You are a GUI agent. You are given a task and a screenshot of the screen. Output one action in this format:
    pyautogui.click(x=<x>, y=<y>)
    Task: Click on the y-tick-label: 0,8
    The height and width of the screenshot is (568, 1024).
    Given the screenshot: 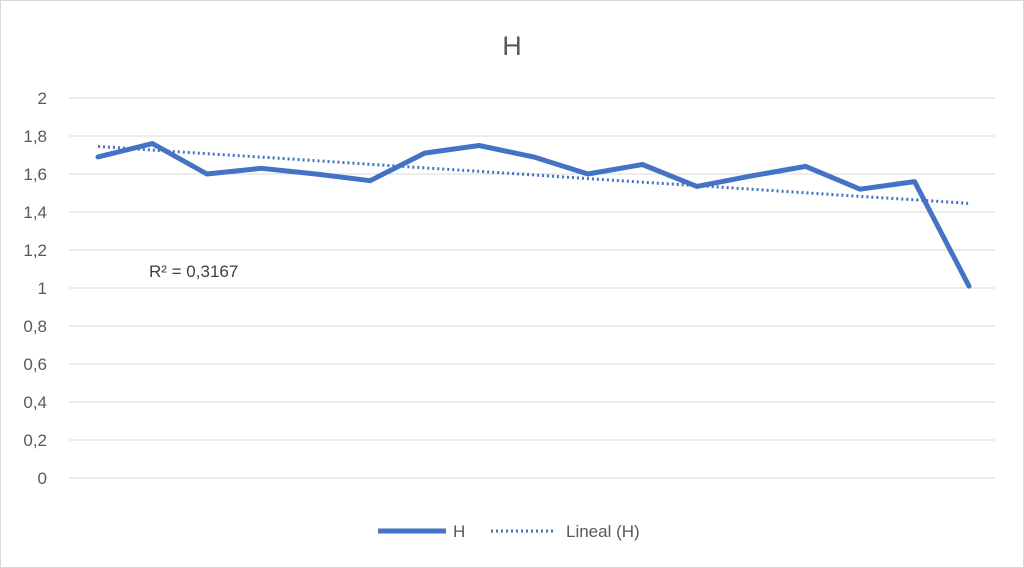 What is the action you would take?
    pyautogui.click(x=35, y=326)
    